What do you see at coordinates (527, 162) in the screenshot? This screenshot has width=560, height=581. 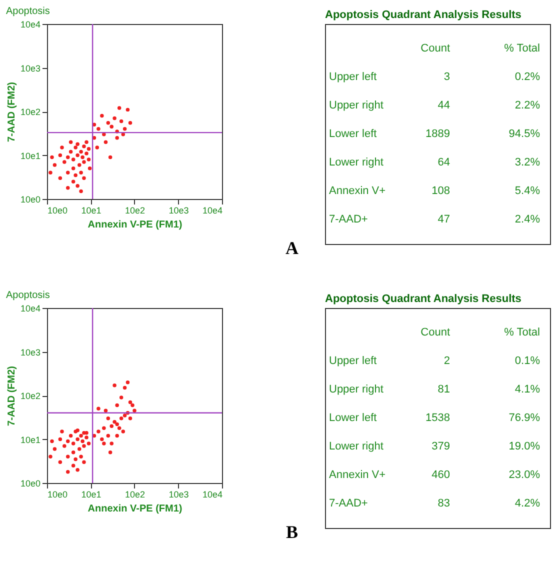 I see `data-label: 3.2%` at bounding box center [527, 162].